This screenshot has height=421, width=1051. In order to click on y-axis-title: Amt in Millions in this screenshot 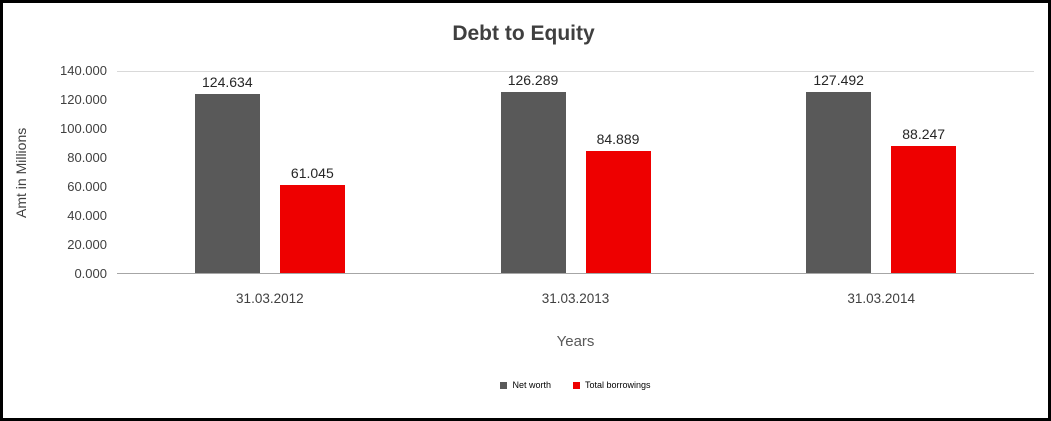, I will do `click(21, 172)`.